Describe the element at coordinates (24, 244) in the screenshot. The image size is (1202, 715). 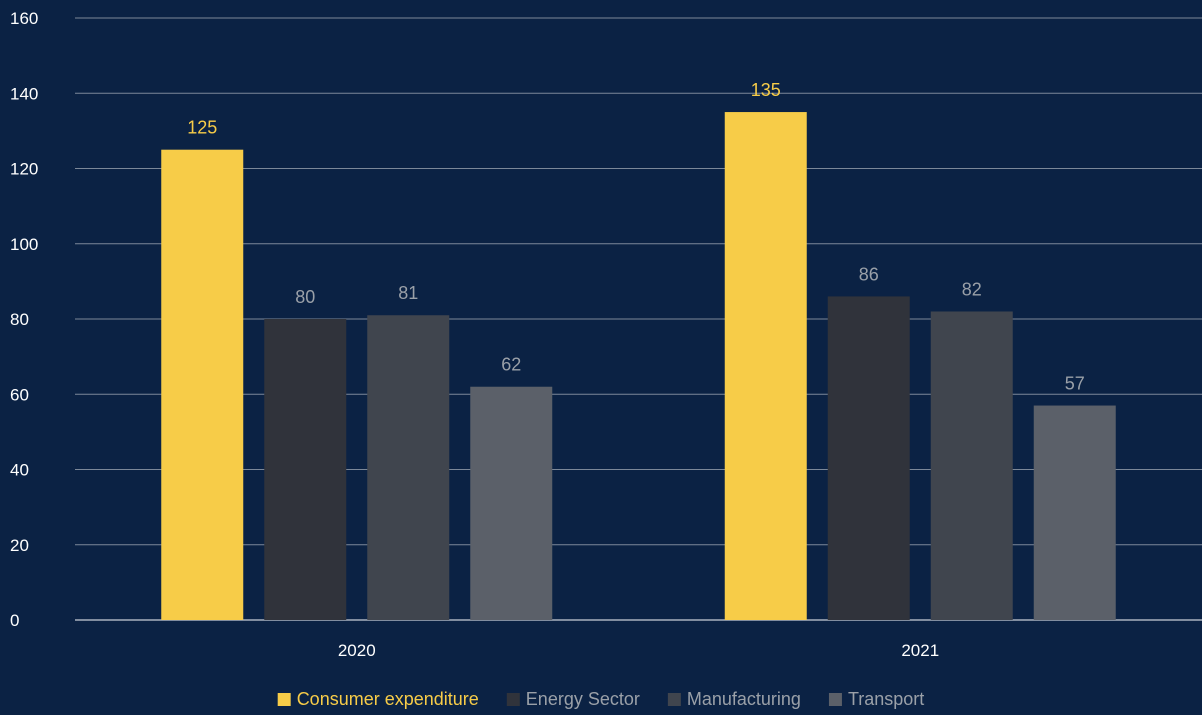
I see `y-tick-label: 100` at that location.